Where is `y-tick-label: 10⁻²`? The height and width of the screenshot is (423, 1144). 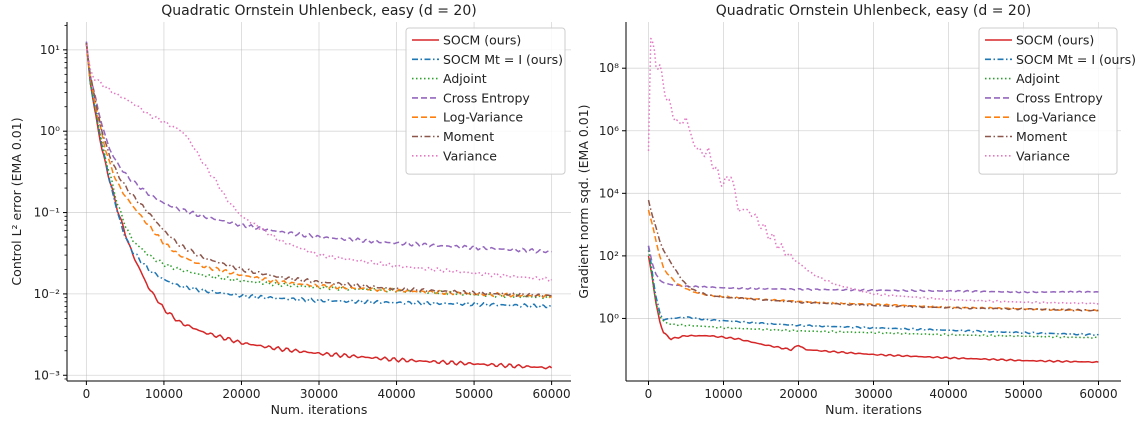
y-tick-label: 10⁻² is located at coordinates (47, 294).